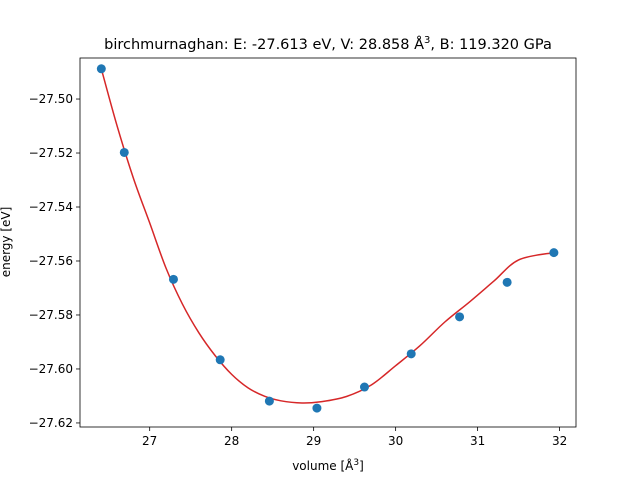 The width and height of the screenshot is (640, 480). What do you see at coordinates (149, 441) in the screenshot?
I see `x-tick-label: 27` at bounding box center [149, 441].